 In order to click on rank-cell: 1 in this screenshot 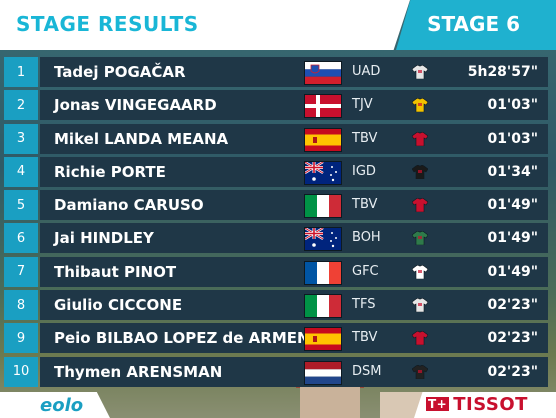, I will do `click(21, 72)`.